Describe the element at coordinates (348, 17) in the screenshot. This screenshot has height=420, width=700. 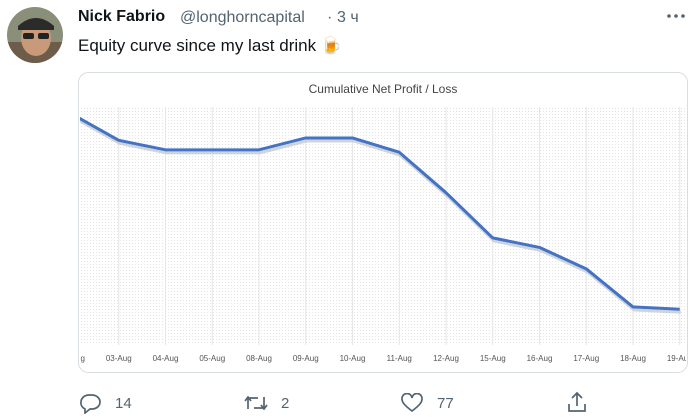
I see `timestamp: 3 ч` at that location.